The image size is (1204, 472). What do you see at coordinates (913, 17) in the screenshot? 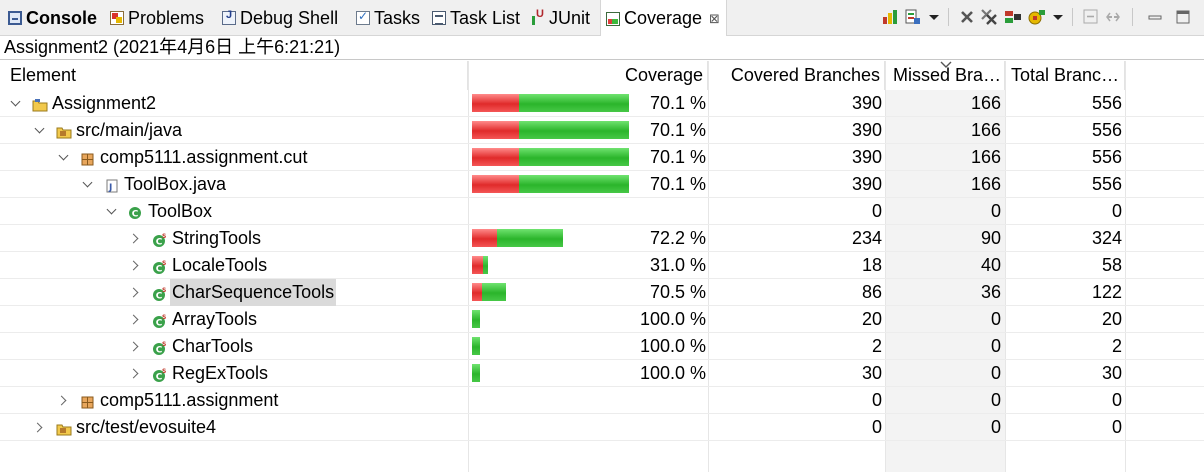
I see `import-icon` at bounding box center [913, 17].